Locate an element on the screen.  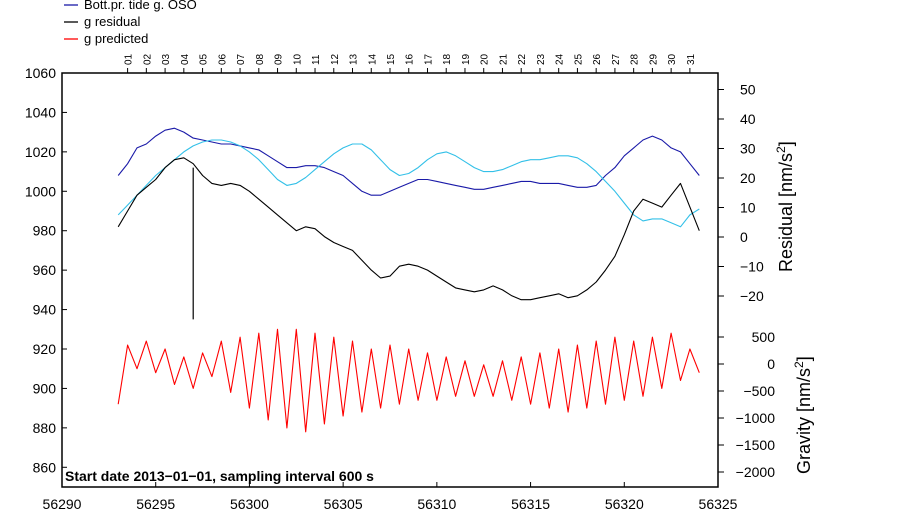
y-tick-label: 940 is located at coordinates (45, 310).